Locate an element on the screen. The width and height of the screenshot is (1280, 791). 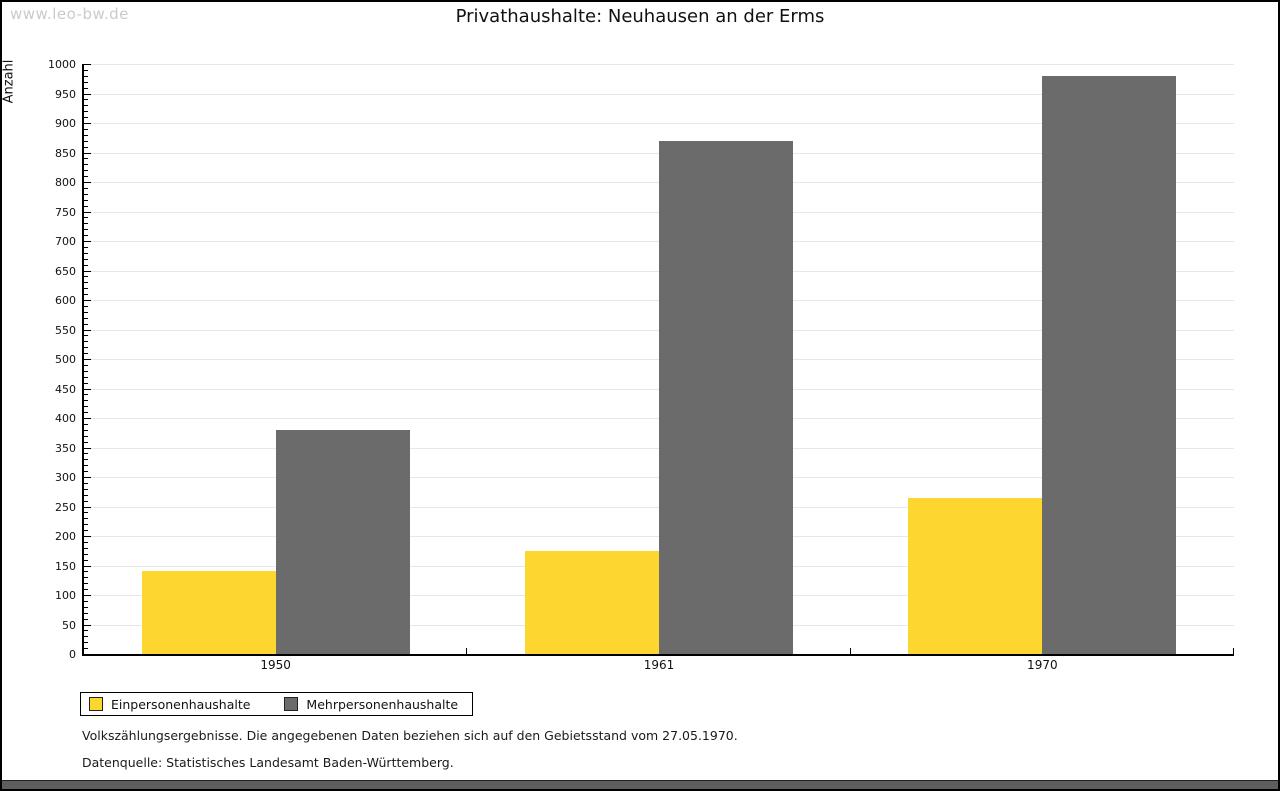
bar-1961-einpersonenhaushalte is located at coordinates (592, 602).